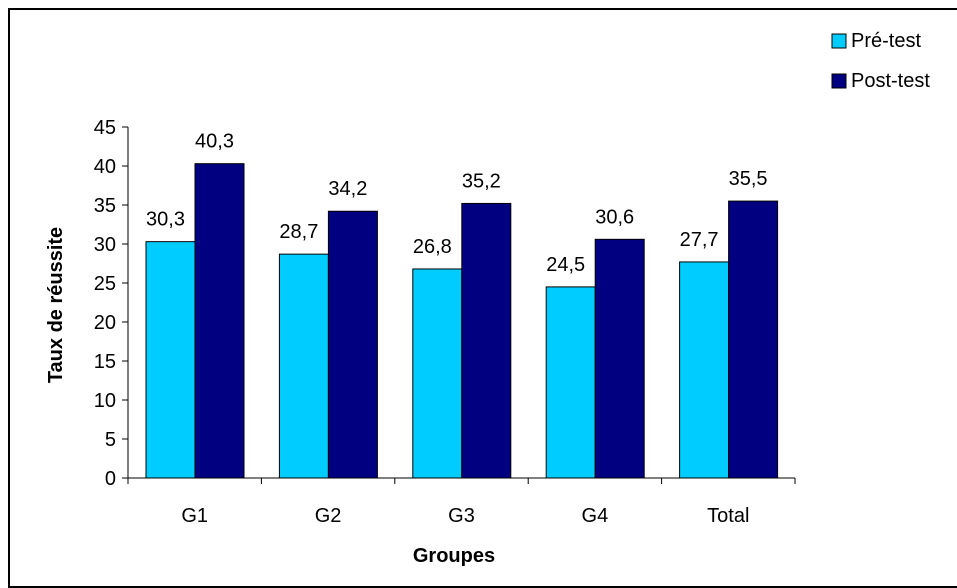  What do you see at coordinates (886, 41) in the screenshot?
I see `legend-label-pre-test: Pré-test` at bounding box center [886, 41].